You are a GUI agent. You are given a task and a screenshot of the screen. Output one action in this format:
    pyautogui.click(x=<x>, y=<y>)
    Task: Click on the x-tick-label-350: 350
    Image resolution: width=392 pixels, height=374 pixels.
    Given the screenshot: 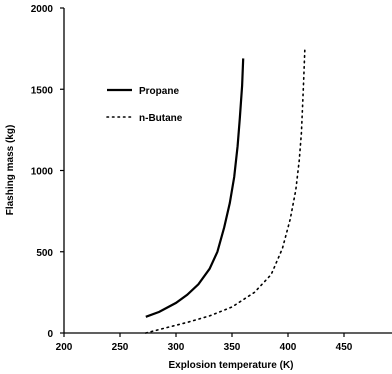 What is the action you would take?
    pyautogui.click(x=232, y=347)
    